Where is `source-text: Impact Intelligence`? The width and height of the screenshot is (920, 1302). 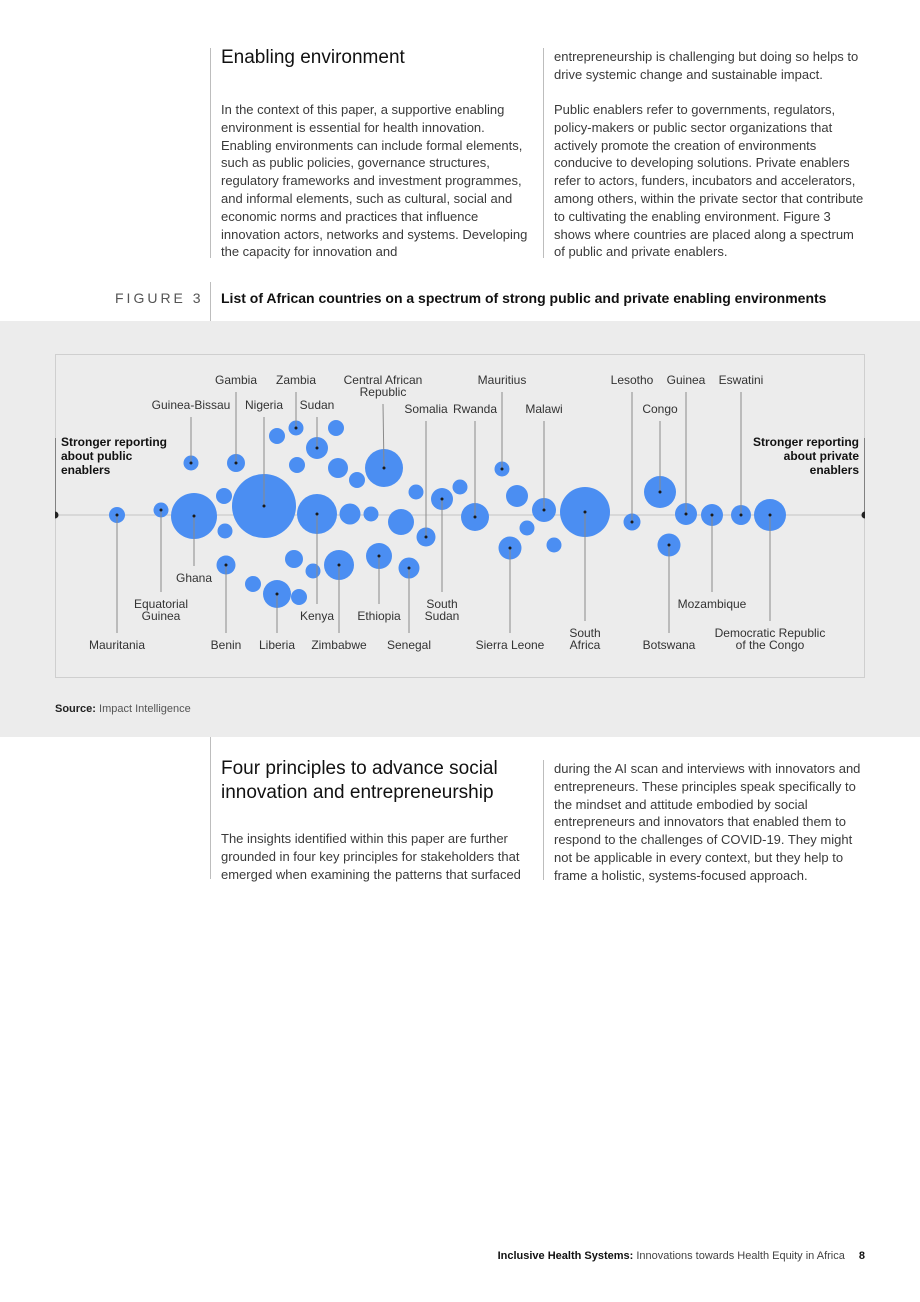
source-text: Impact Intelligence is located at coordinates (145, 709).